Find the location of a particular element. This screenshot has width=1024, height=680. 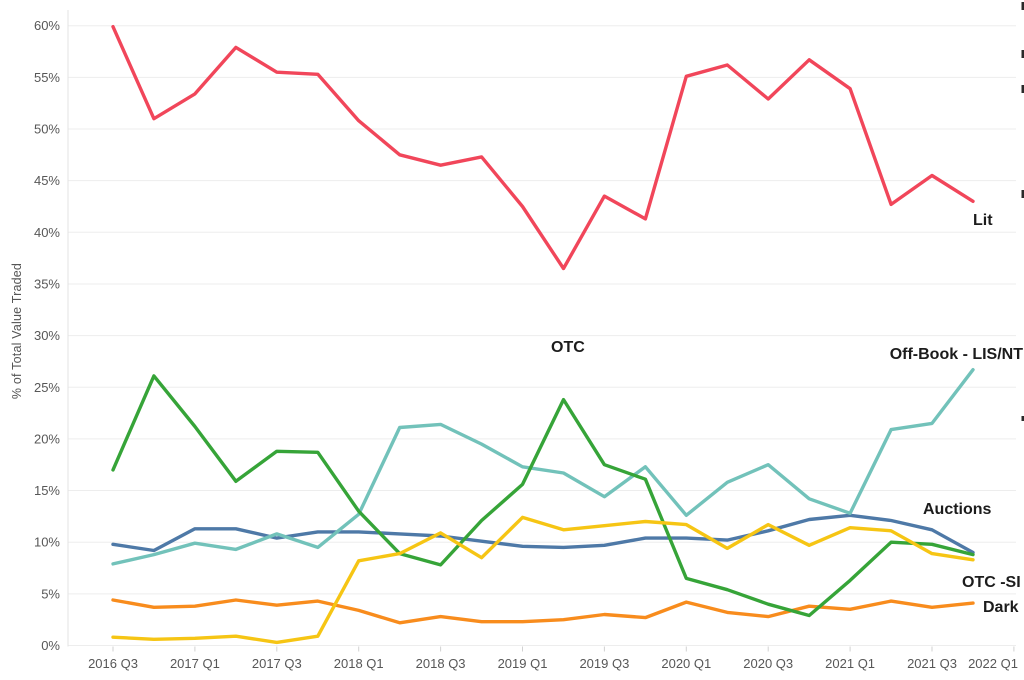

y-tick-label: 30% is located at coordinates (47, 335).